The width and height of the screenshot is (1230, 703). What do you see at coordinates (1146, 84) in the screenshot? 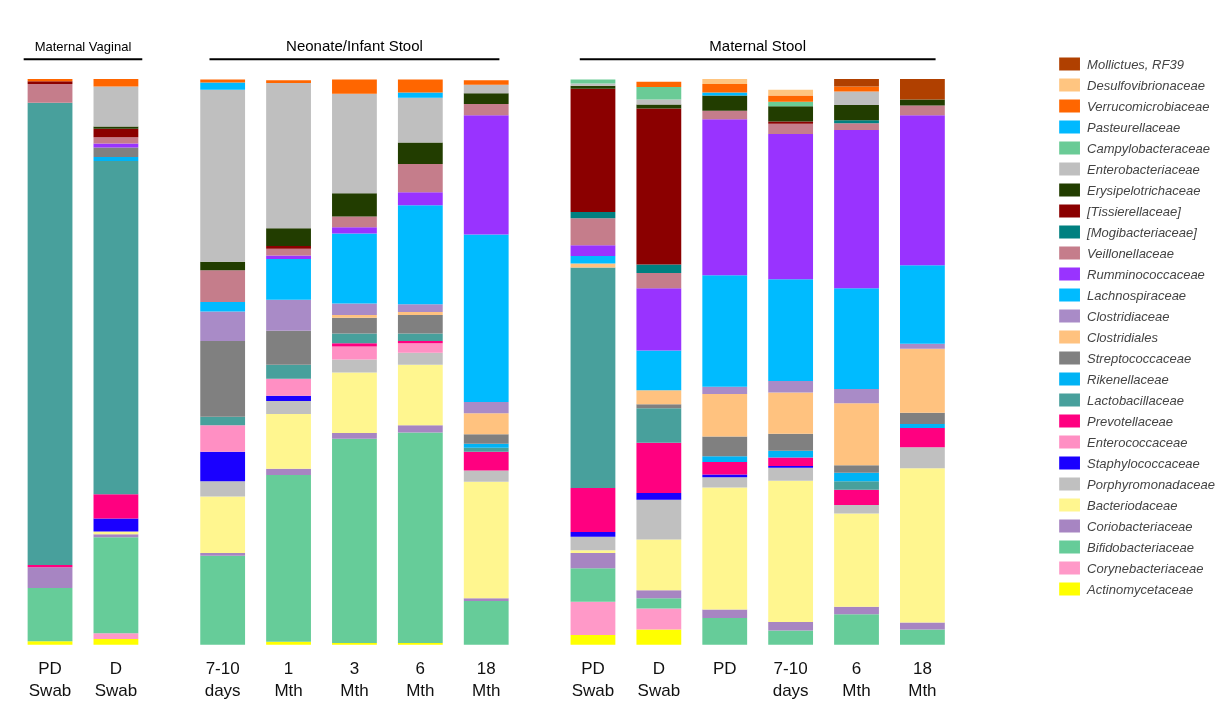
I see `legend-label: Desulfovibrionaceae` at bounding box center [1146, 84].